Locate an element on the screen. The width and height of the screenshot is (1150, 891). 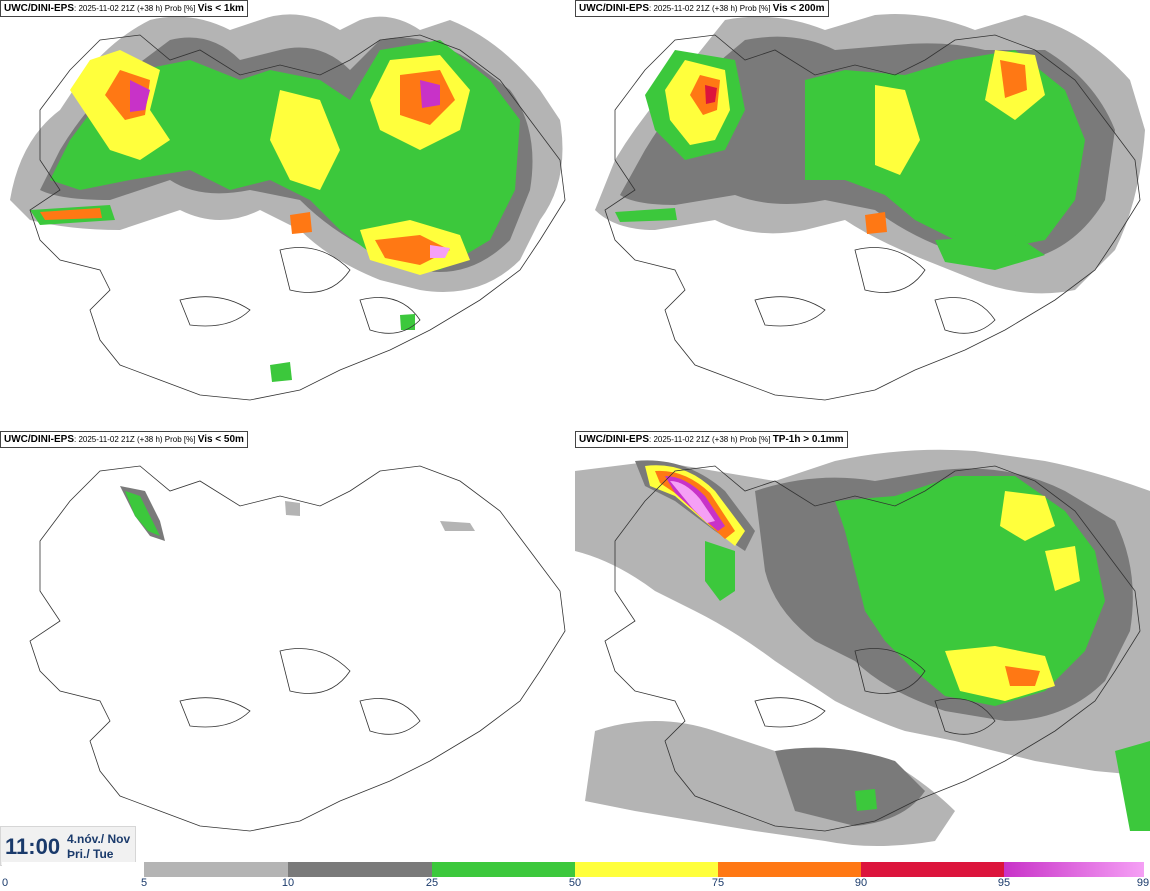
field-label: Vis < 1km is located at coordinates (220, 8).